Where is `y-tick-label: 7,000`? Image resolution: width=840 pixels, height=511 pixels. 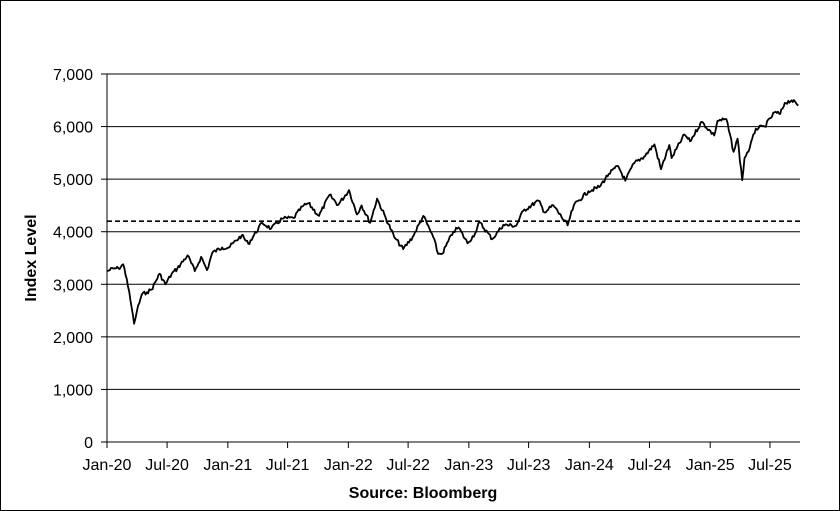
y-tick-label: 7,000 is located at coordinates (73, 75).